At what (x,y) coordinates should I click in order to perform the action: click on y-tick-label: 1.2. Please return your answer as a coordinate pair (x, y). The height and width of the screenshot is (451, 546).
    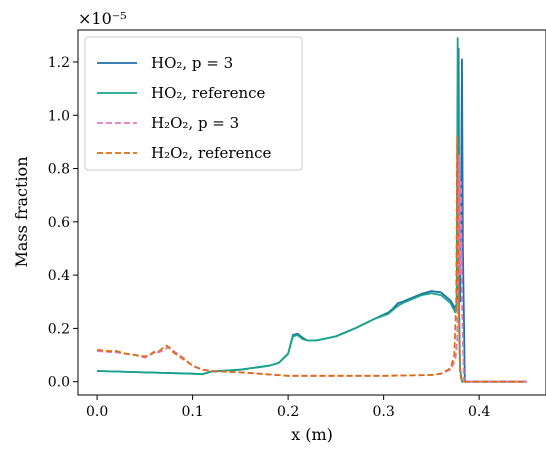
    Looking at the image, I should click on (59, 63).